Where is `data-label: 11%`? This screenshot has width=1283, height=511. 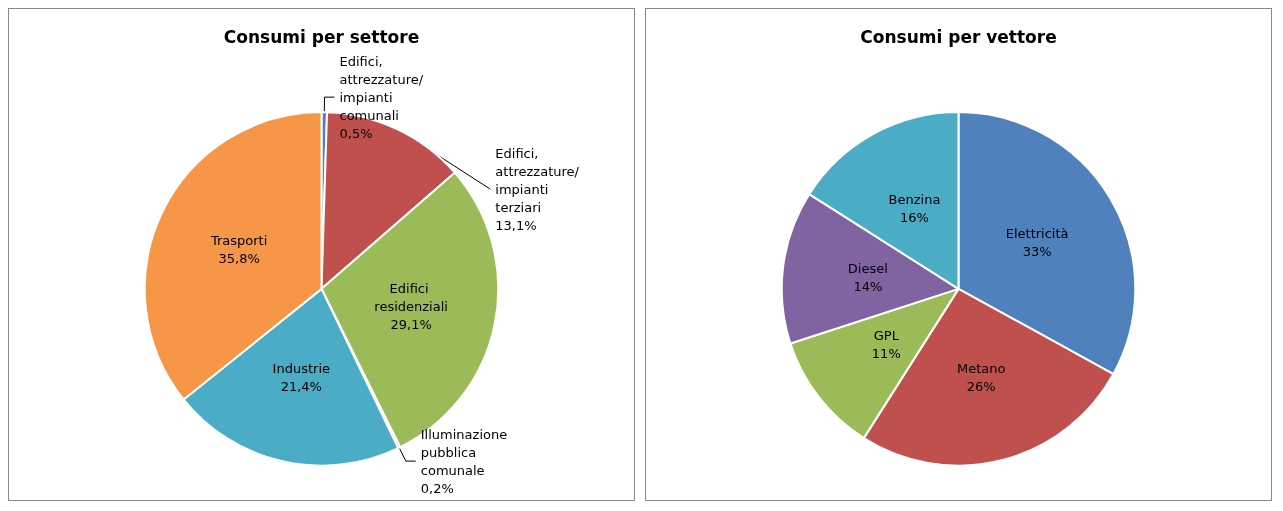
data-label: 11% is located at coordinates (886, 354).